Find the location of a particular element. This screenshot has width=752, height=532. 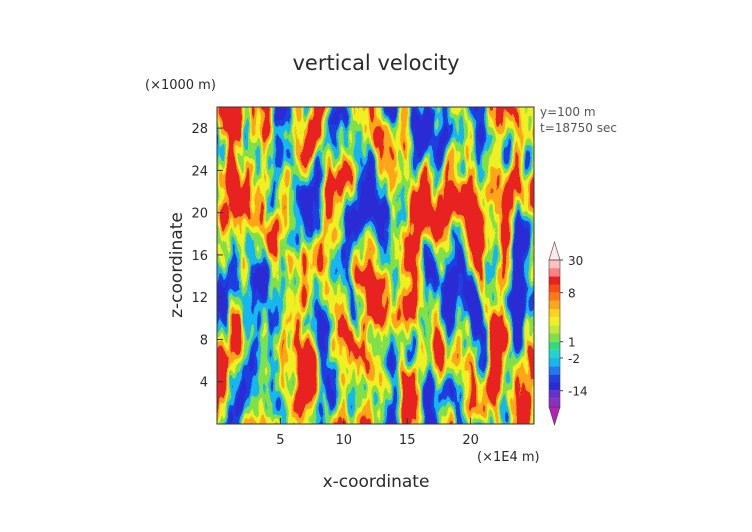

y-tick-label: 24 is located at coordinates (199, 171).